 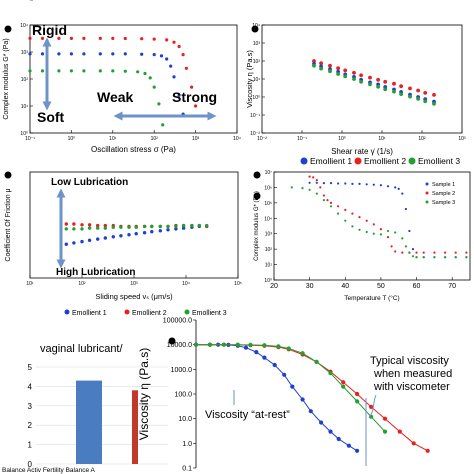 What do you see at coordinates (24, 26) in the screenshot?
I see `y-tick-label: 10⁴` at bounding box center [24, 26].